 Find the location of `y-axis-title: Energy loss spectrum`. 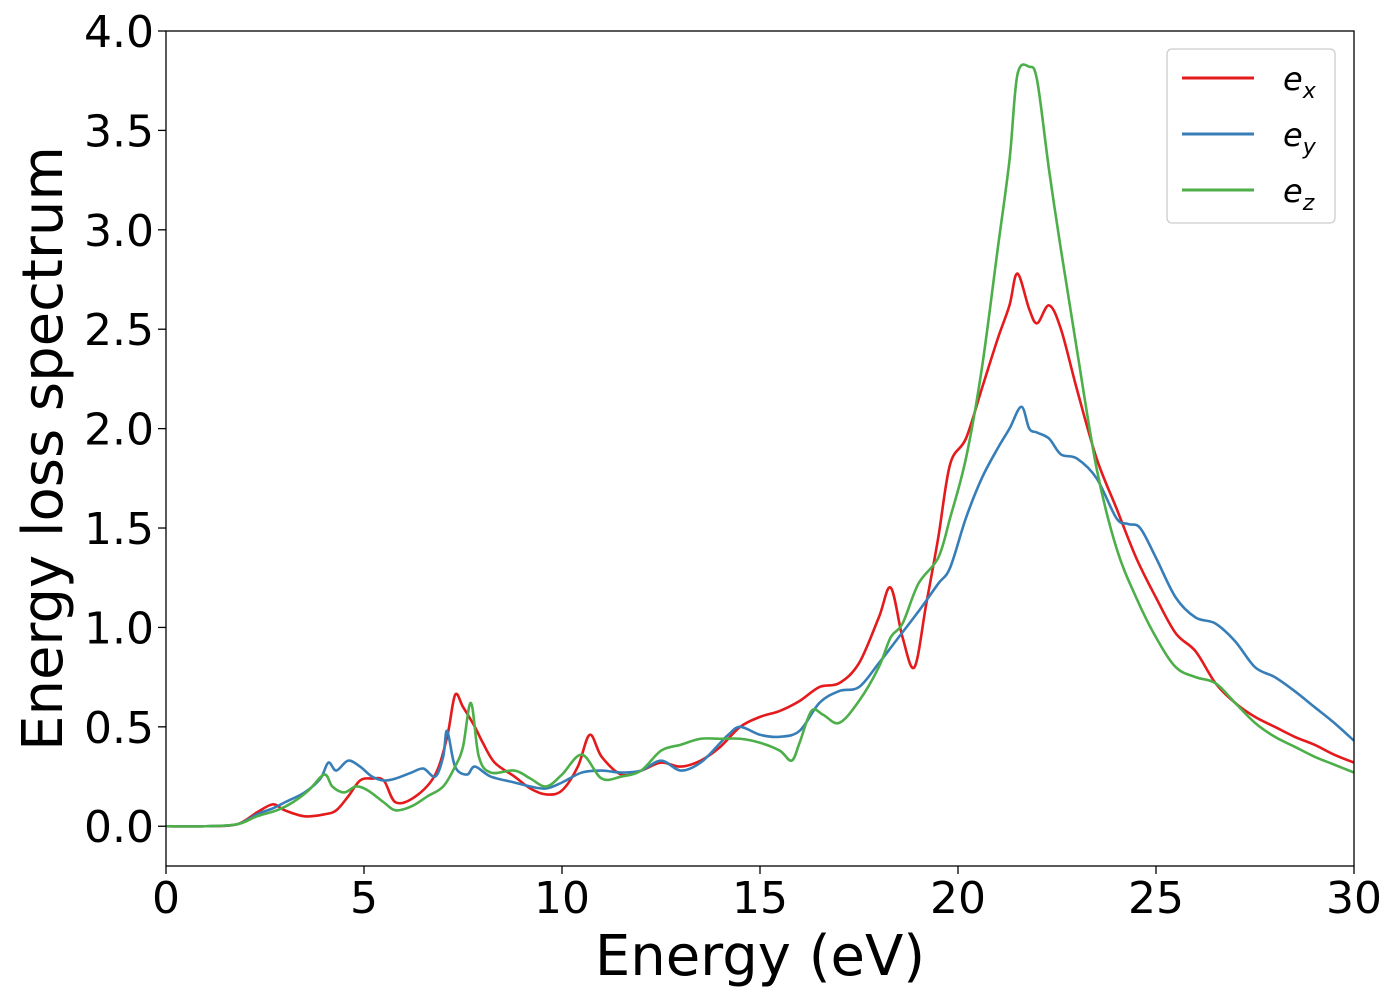

y-axis-title: Energy loss spectrum is located at coordinates (43, 448).